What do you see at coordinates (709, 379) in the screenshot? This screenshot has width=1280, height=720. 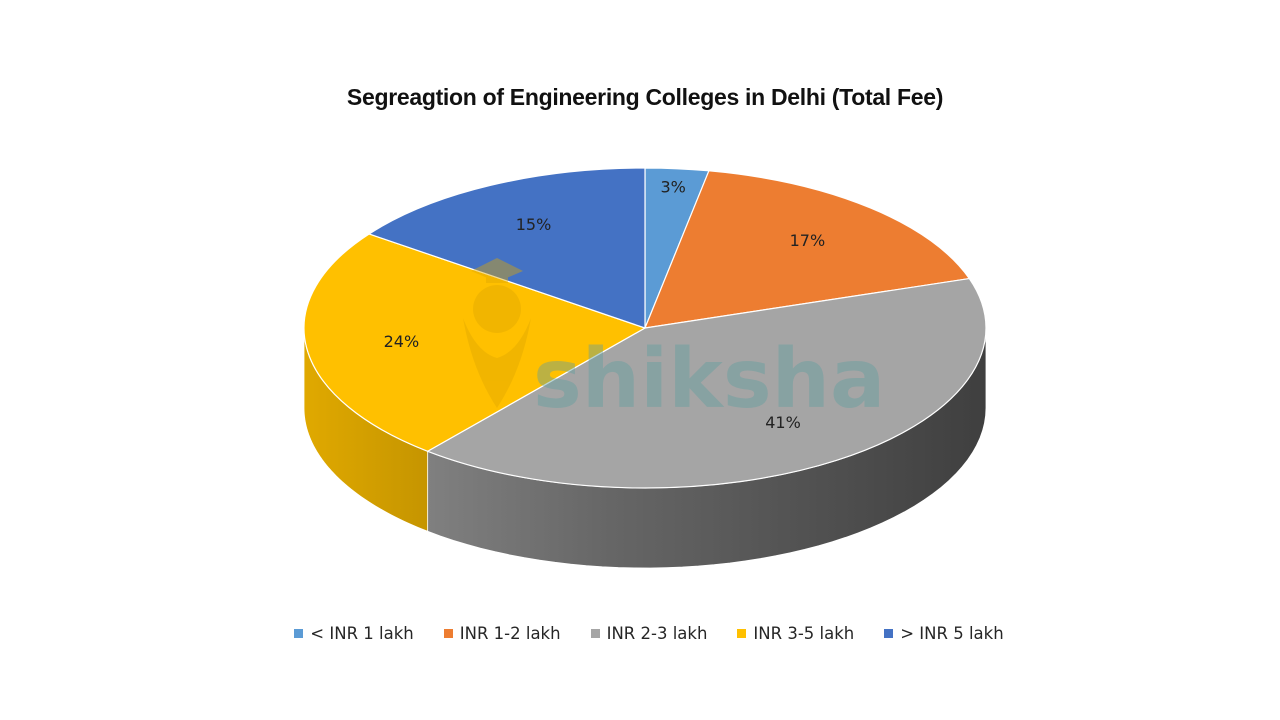 I see `watermark-text: shiksha` at bounding box center [709, 379].